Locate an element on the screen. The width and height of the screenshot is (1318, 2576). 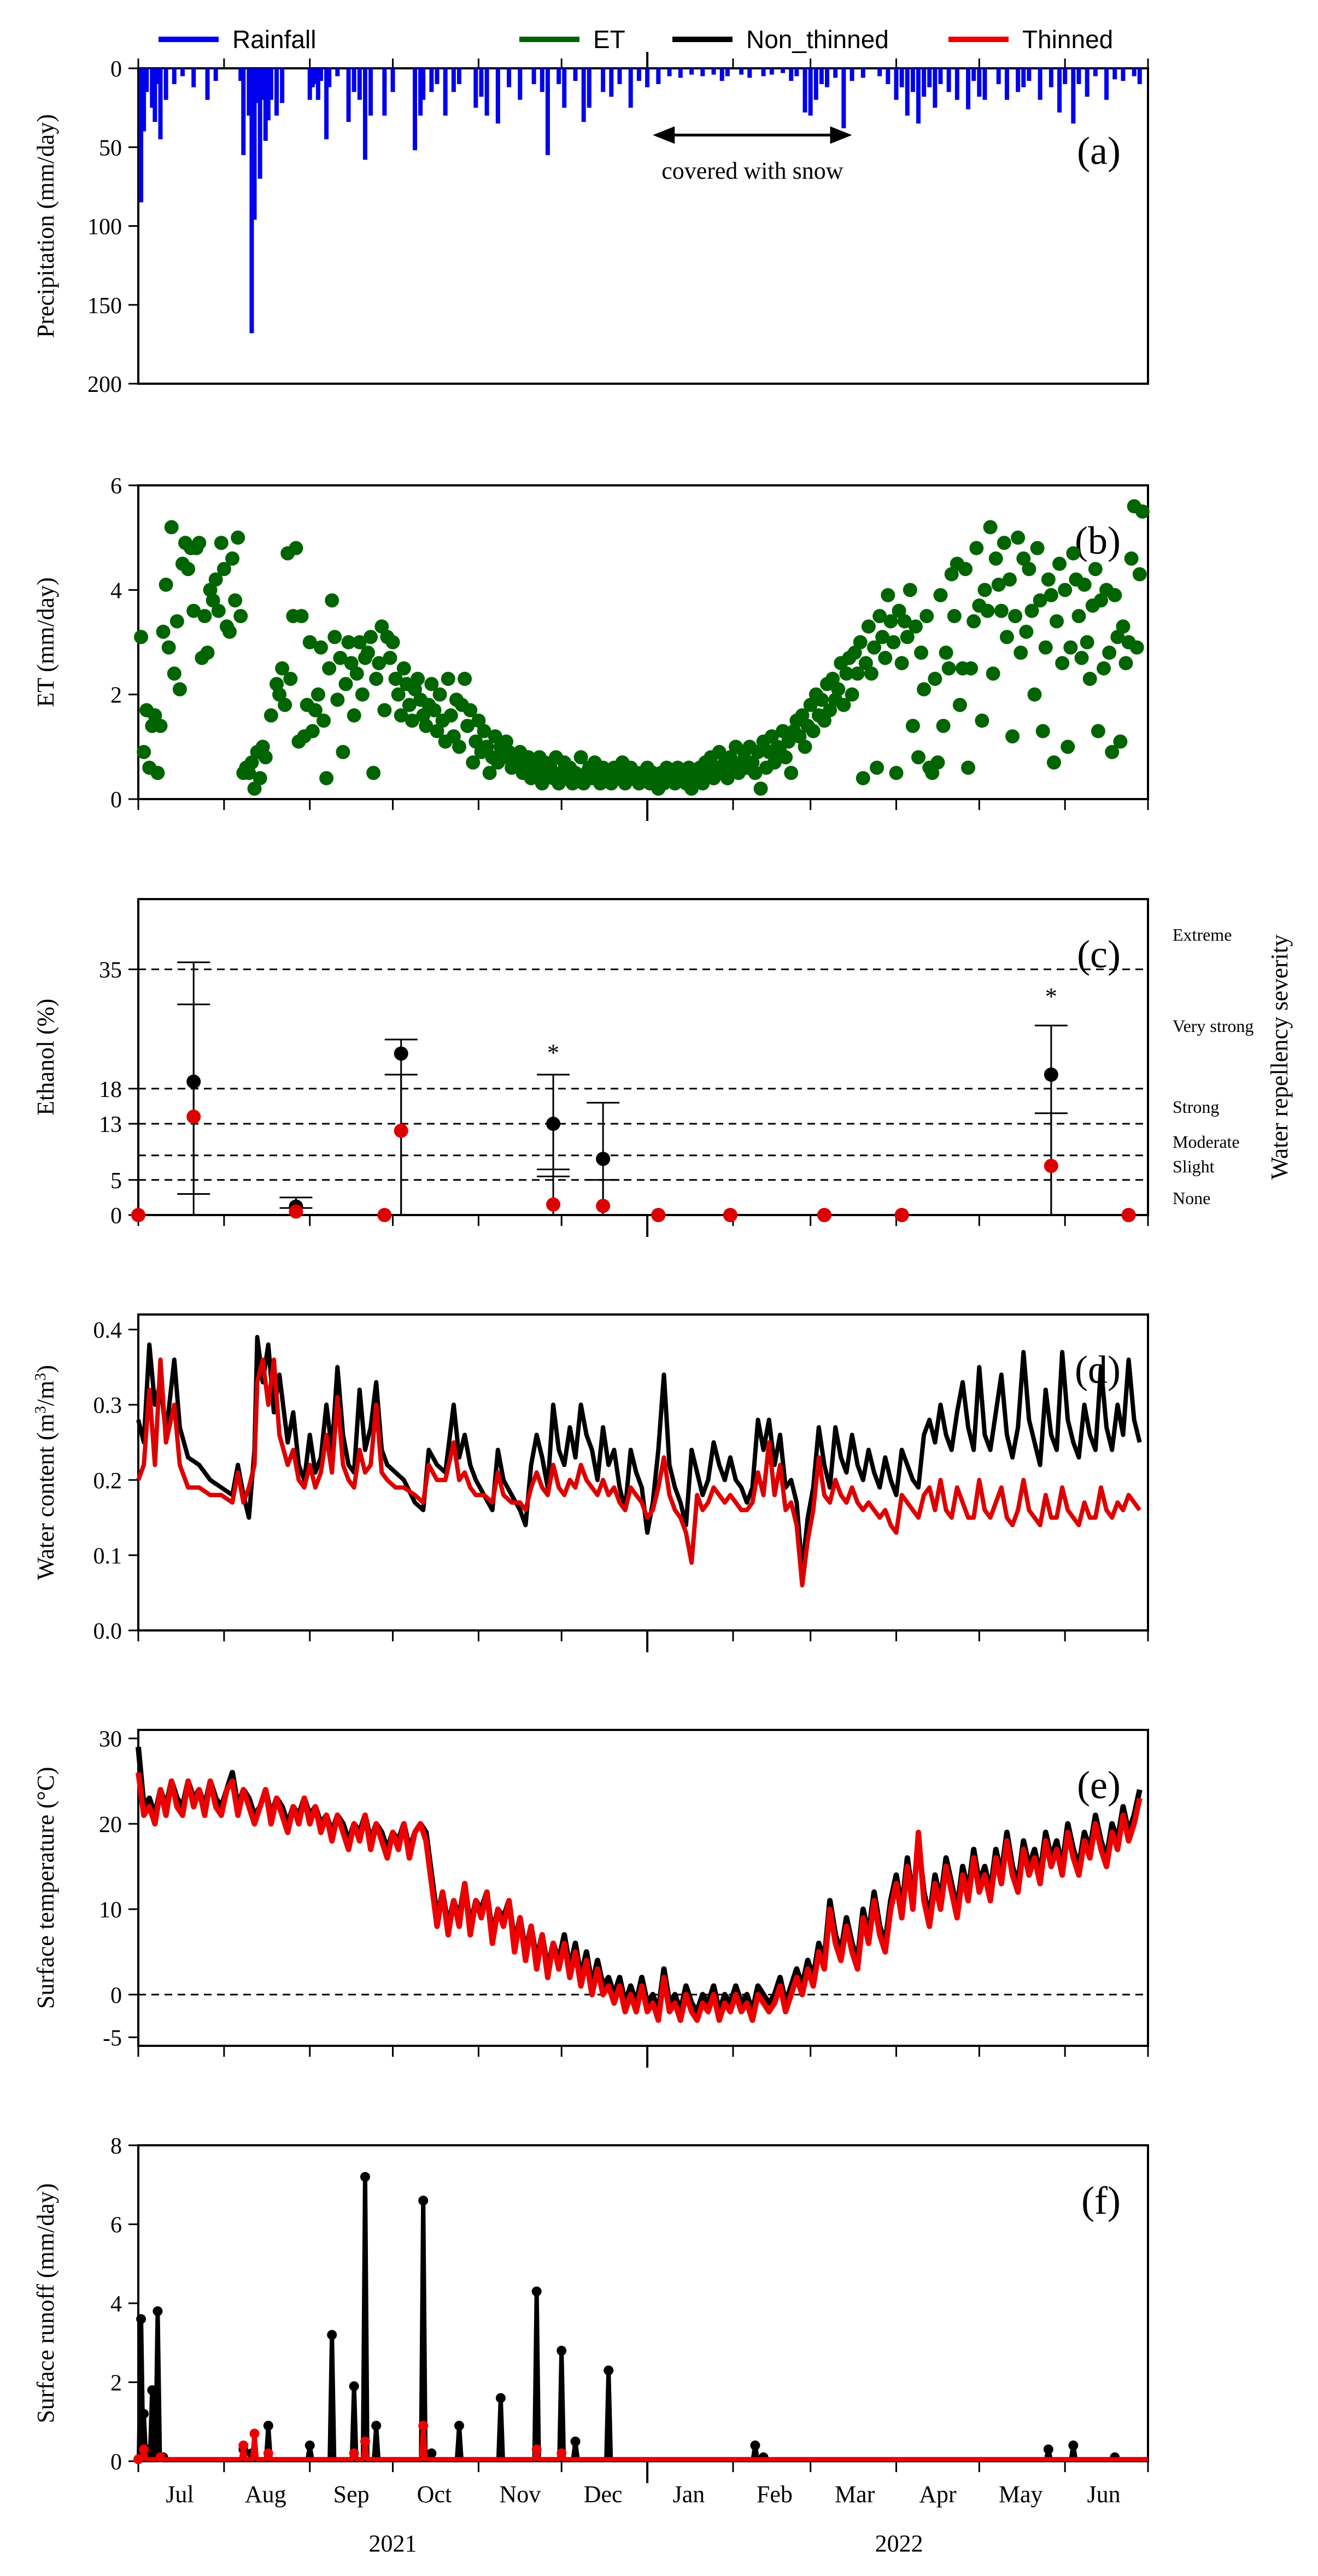
y-tick-label: 0 is located at coordinates (116, 1995).